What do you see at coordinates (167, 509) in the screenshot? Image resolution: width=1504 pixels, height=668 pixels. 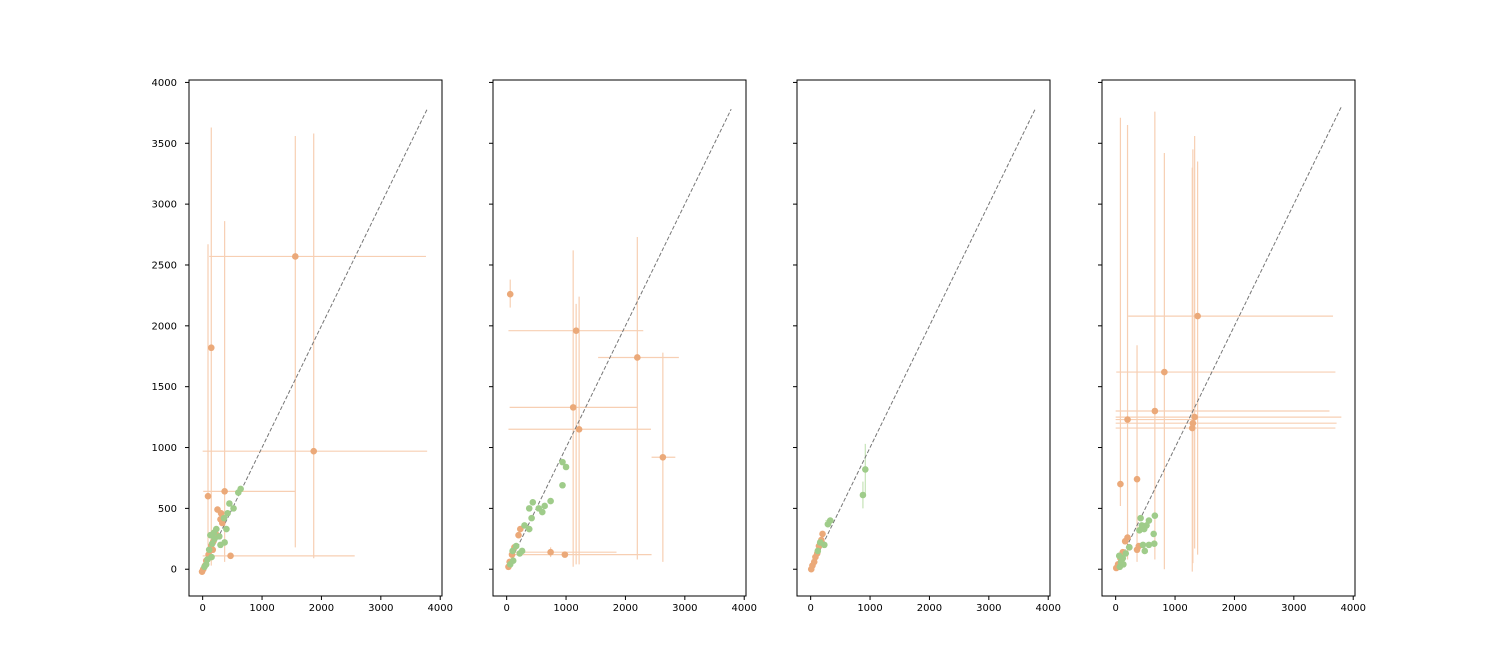 I see `y-tick-label: 500` at bounding box center [167, 509].